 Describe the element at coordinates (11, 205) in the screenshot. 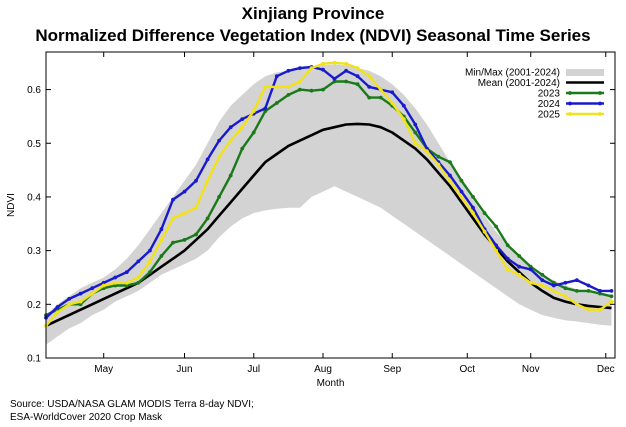

I see `y-axis-label: NDVI` at that location.